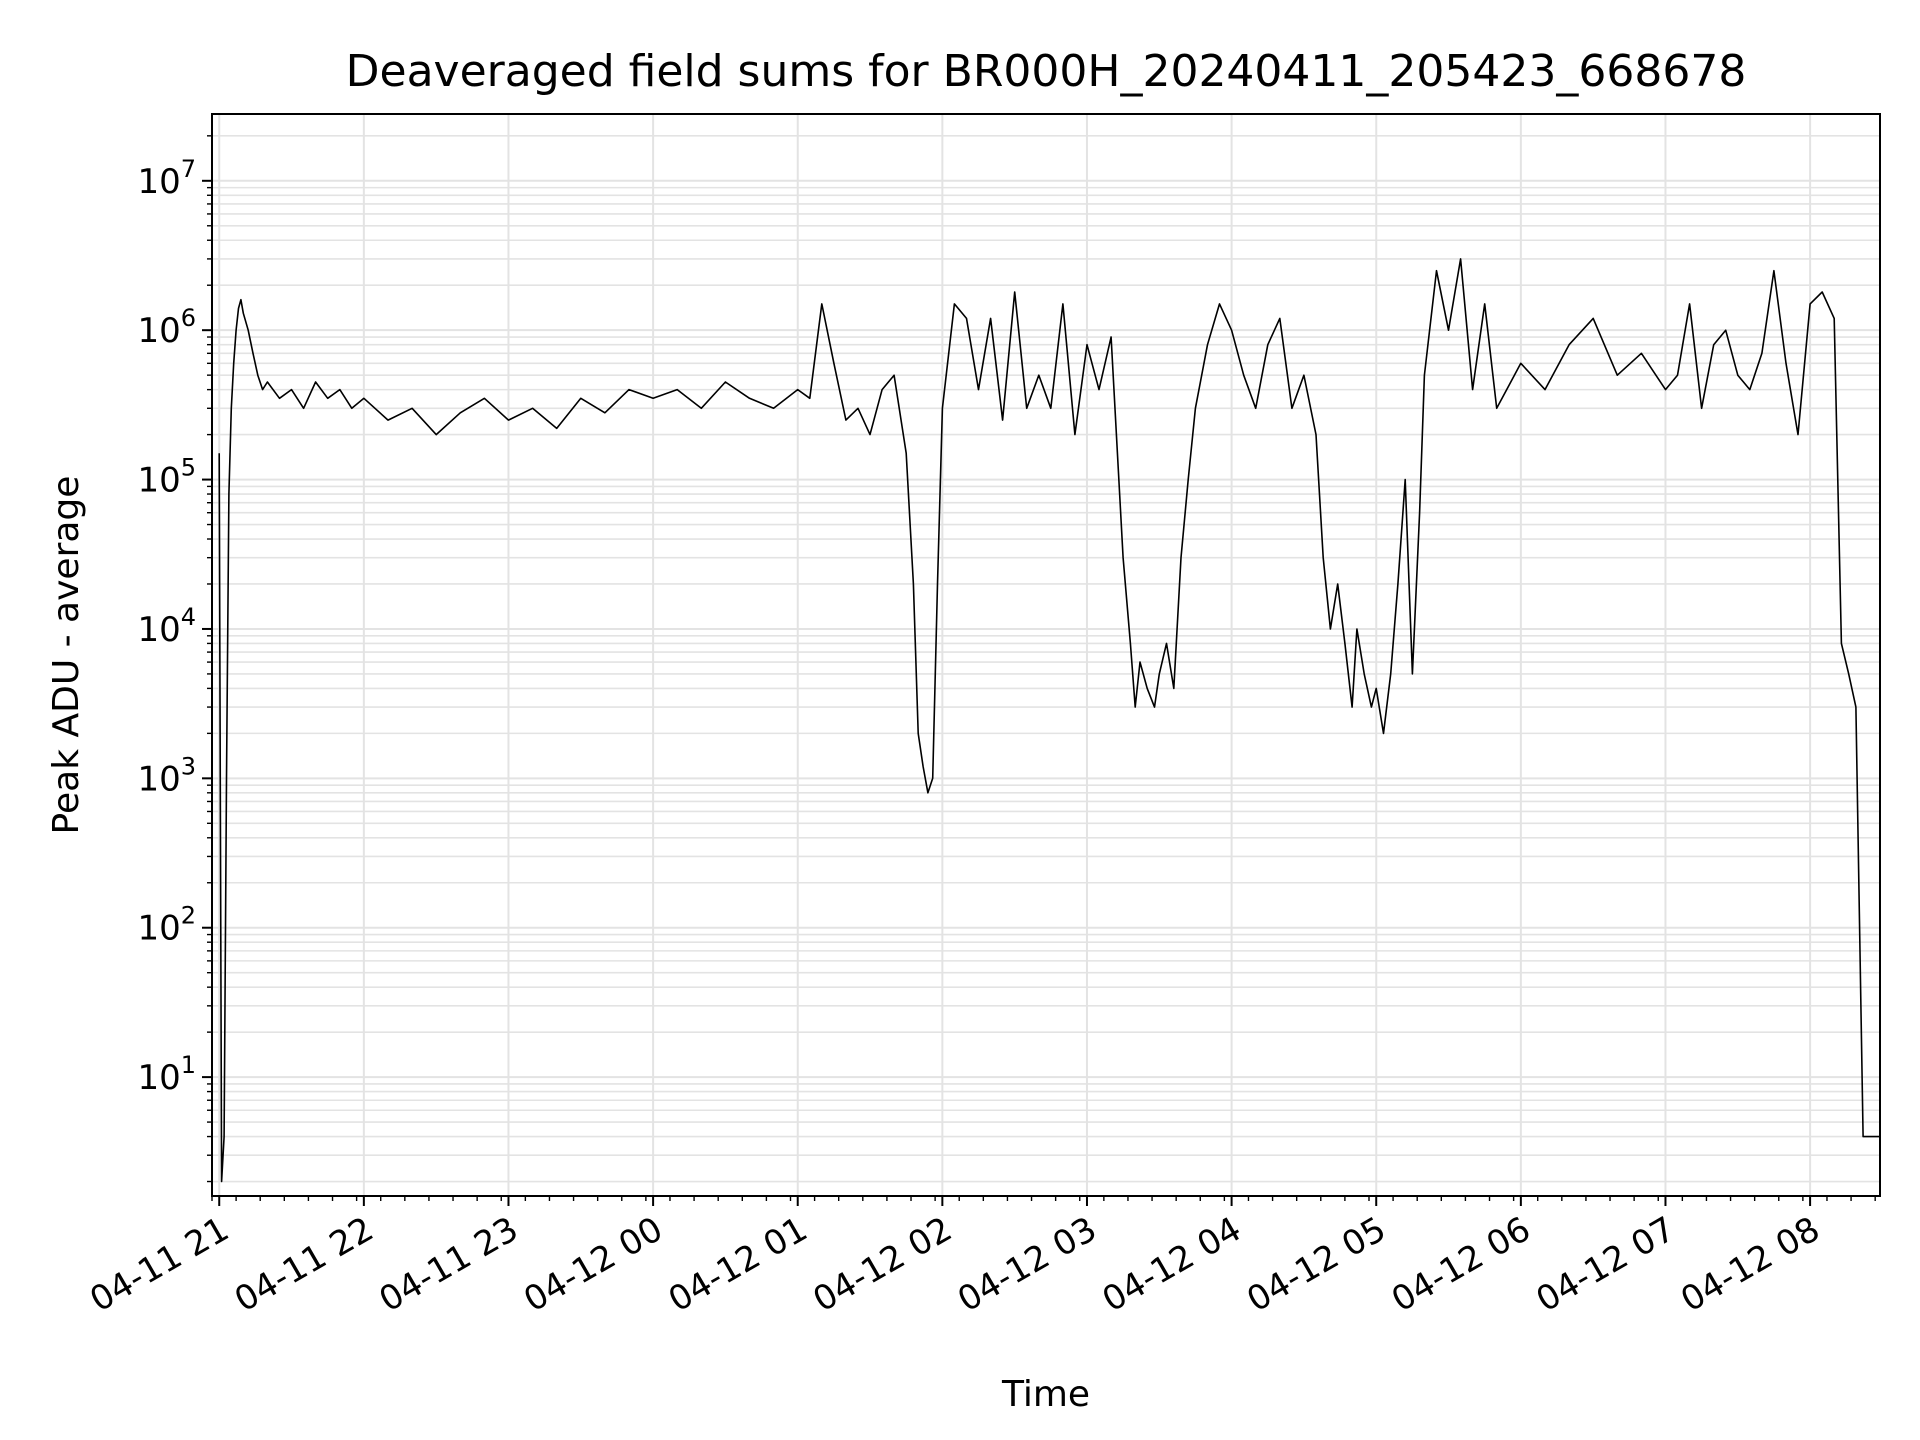  I want to click on y-tick-label: 10⁵, so click(166, 477).